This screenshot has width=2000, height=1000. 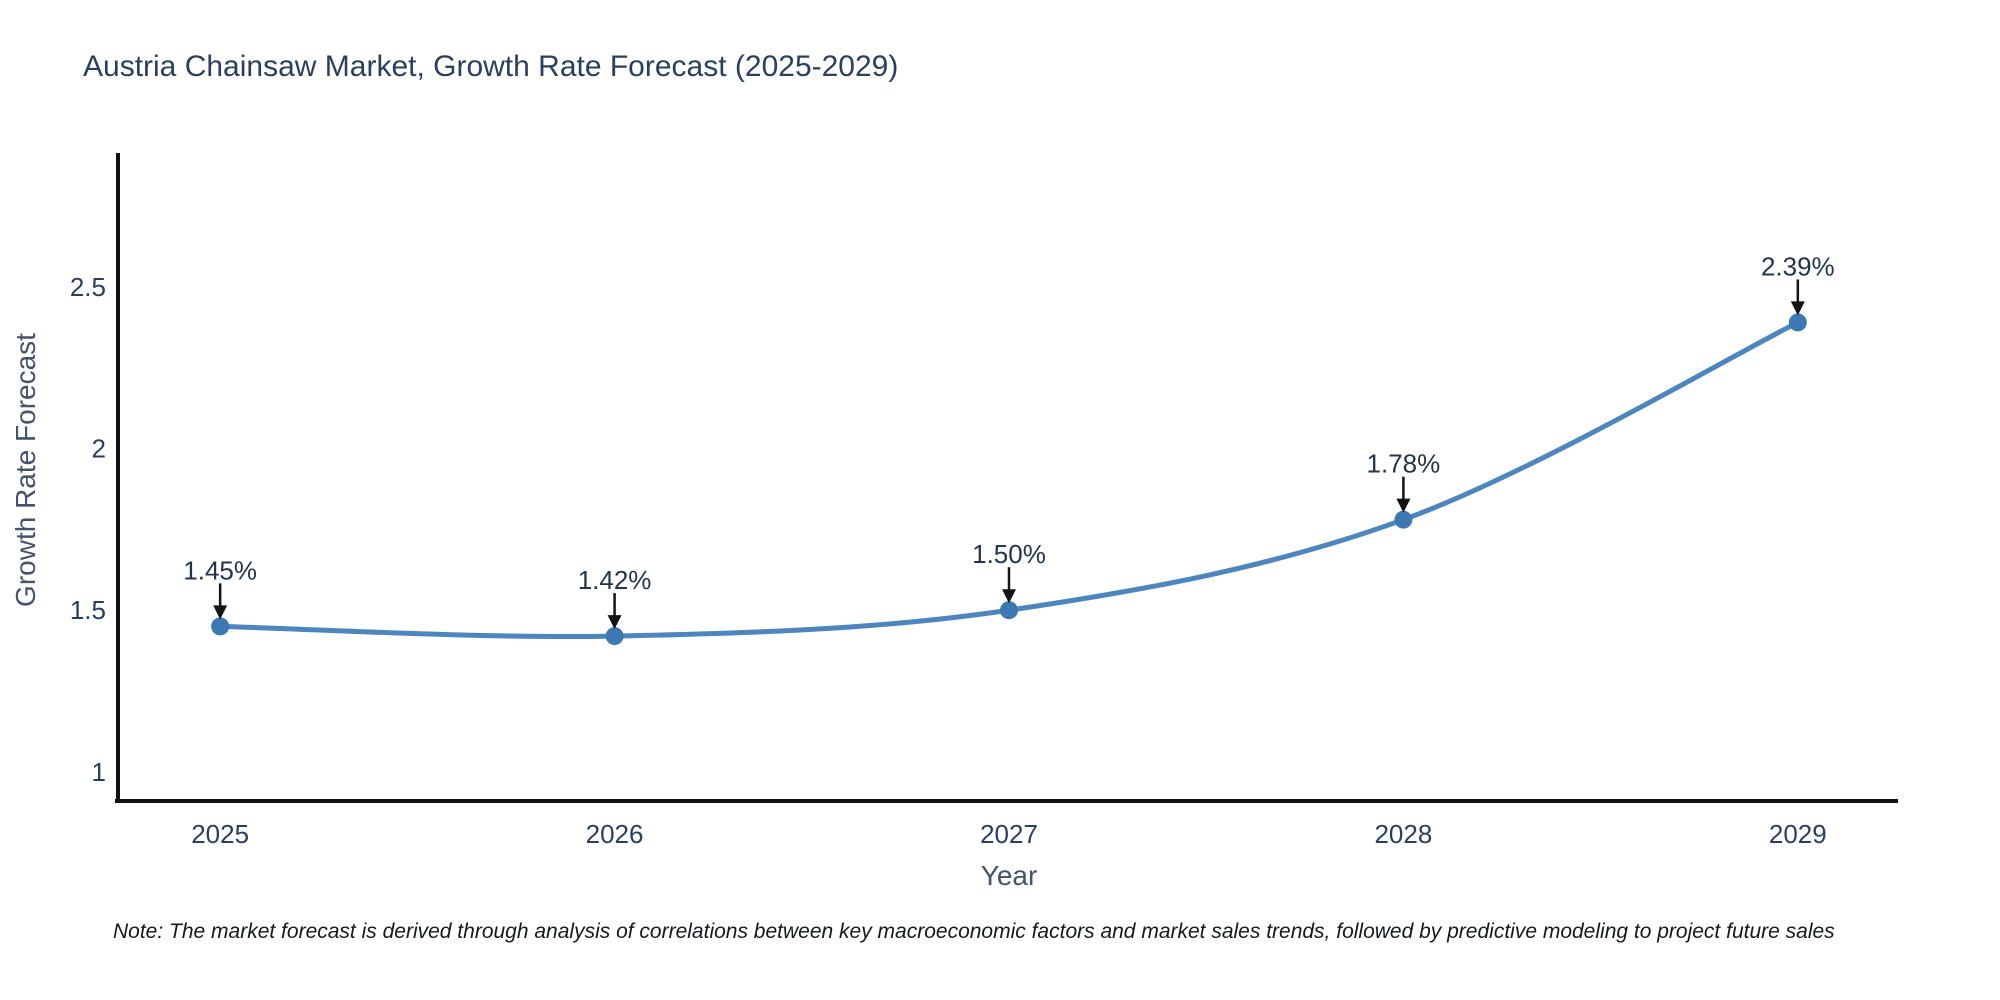 What do you see at coordinates (99, 772) in the screenshot?
I see `y-tick-label: 1` at bounding box center [99, 772].